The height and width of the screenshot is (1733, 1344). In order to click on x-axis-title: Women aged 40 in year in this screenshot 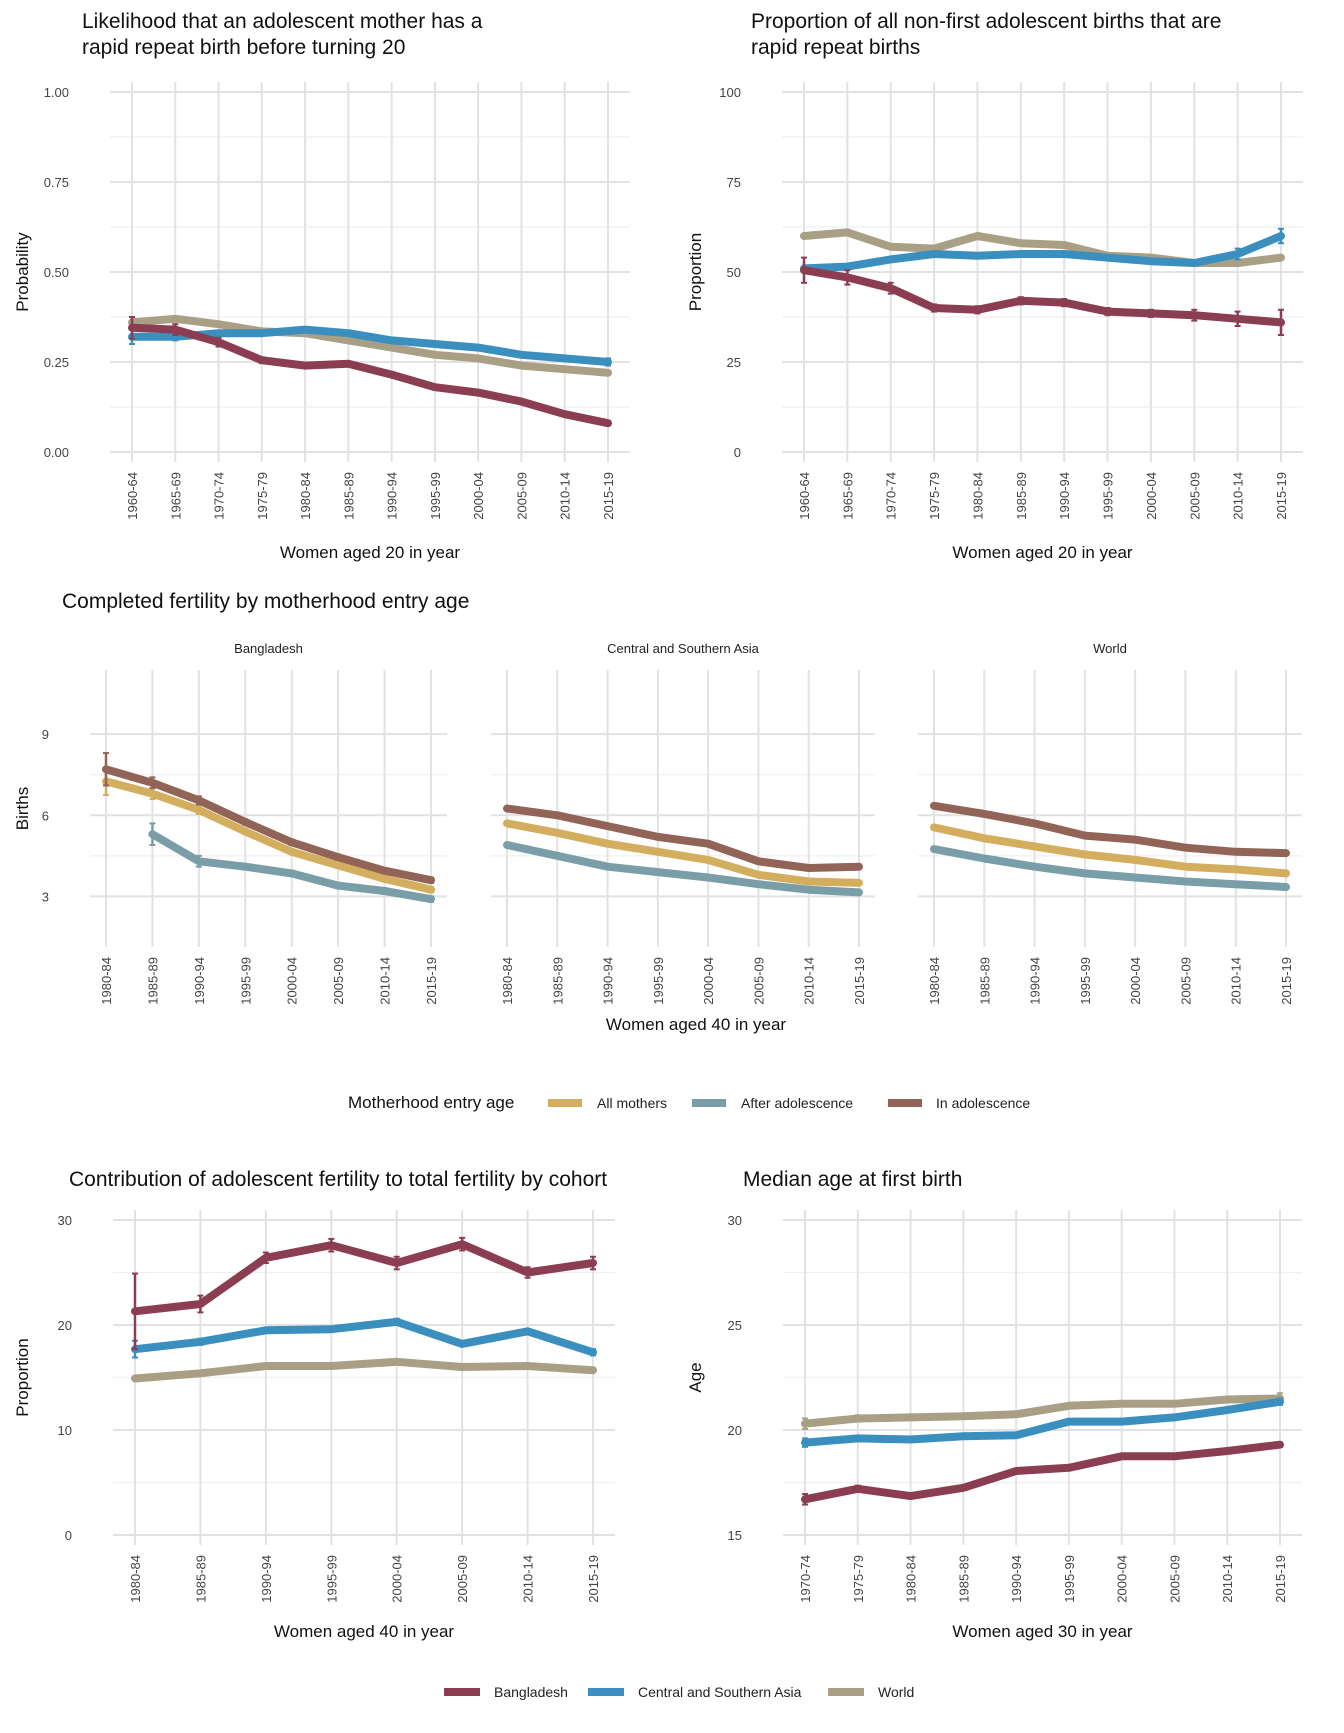, I will do `click(696, 1024)`.